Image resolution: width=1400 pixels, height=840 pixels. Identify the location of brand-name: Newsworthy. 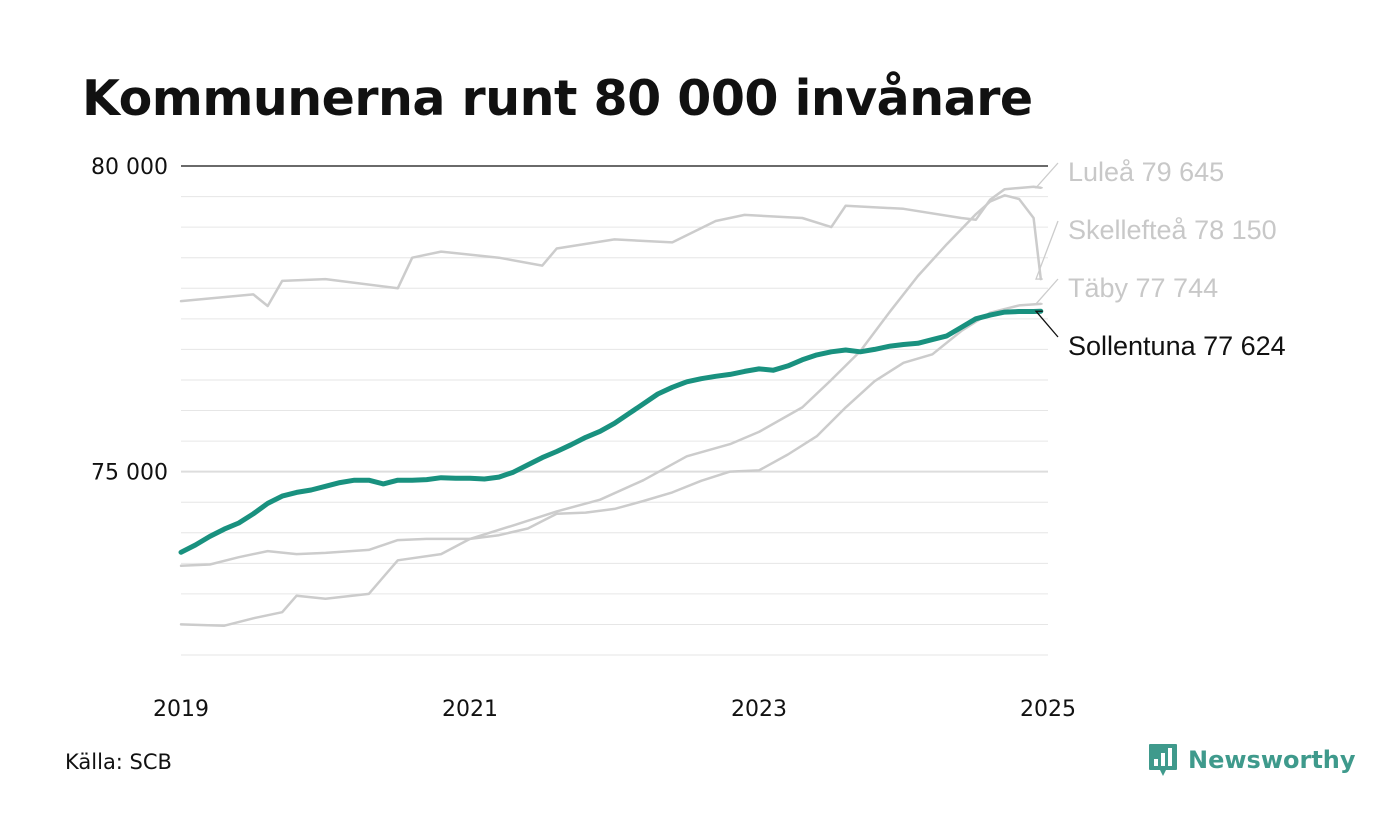
(1272, 760).